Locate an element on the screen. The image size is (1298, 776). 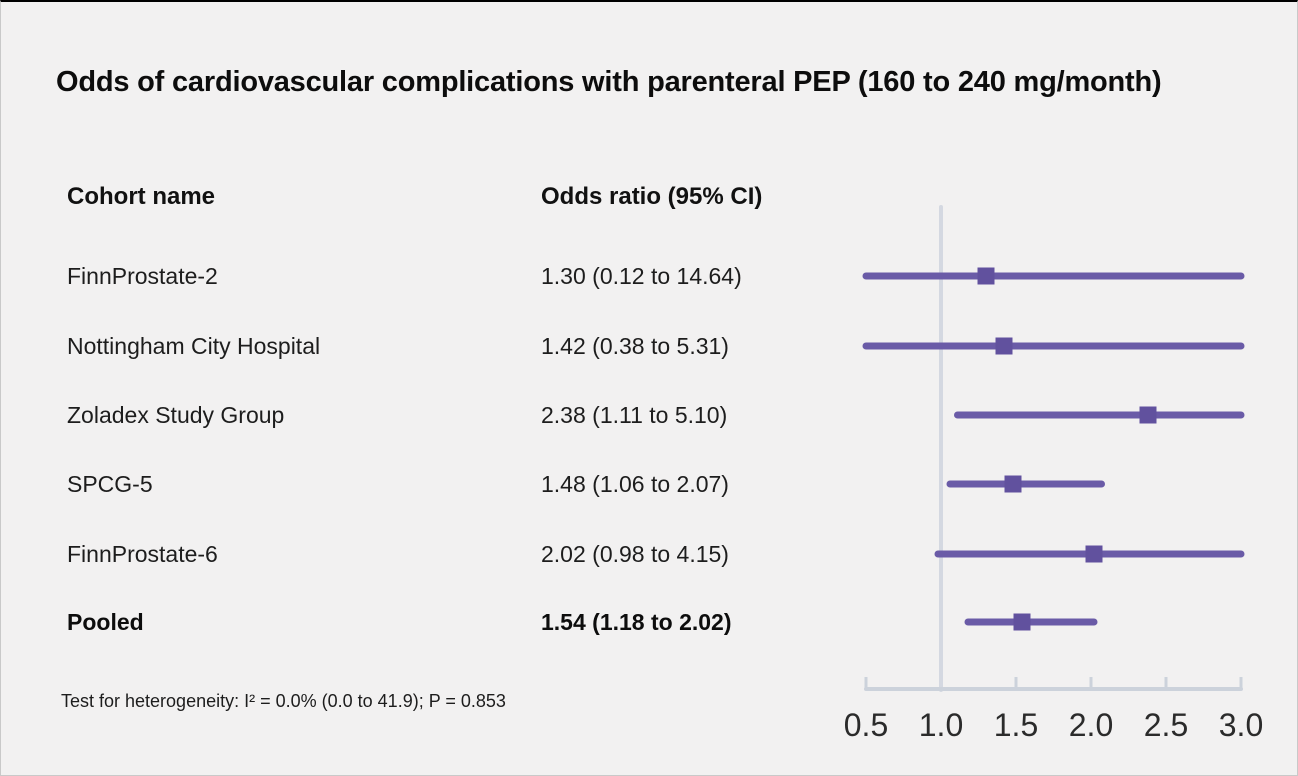
cohort-name-cell: FinnProstate-2 is located at coordinates (142, 276).